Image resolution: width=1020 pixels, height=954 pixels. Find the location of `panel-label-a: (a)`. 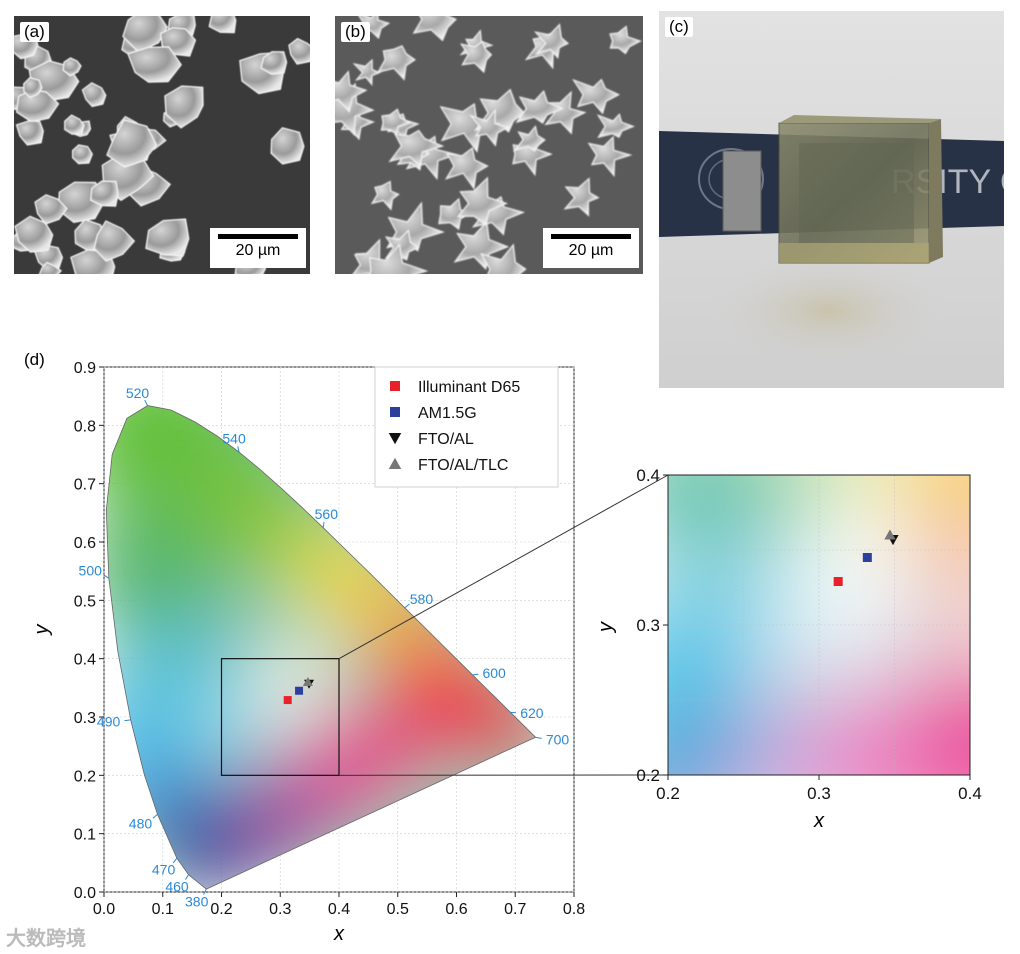

panel-label-a: (a) is located at coordinates (34, 32).